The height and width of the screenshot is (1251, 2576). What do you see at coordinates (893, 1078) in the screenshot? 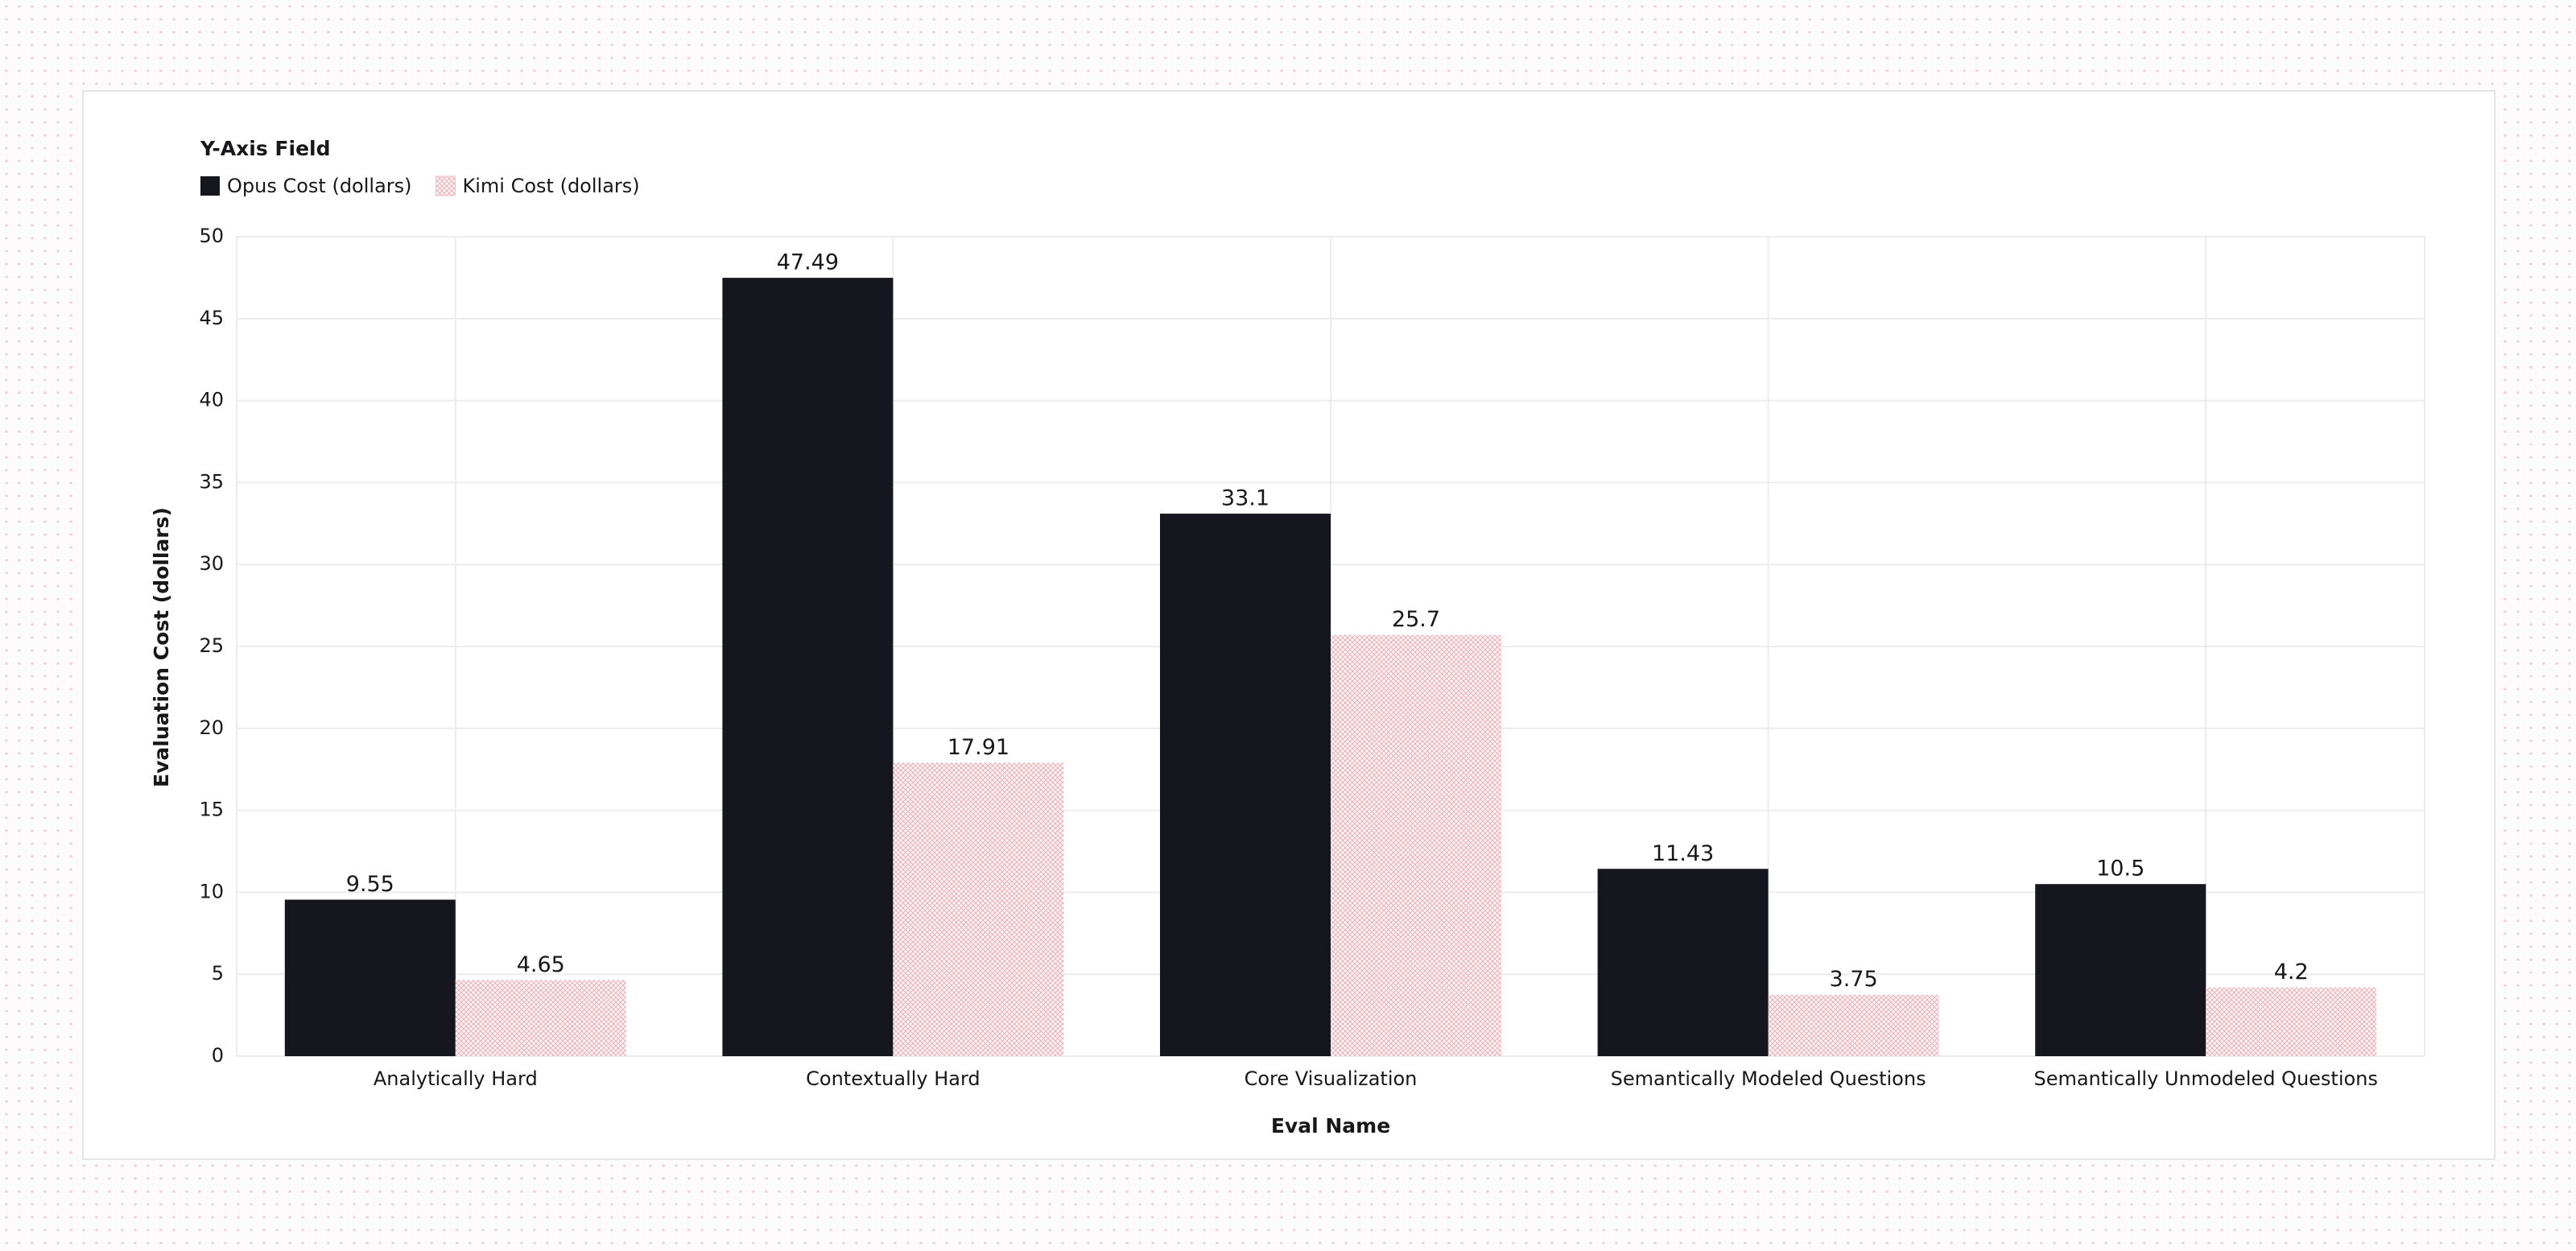
I see `x-tick-label: Contextually Hard` at bounding box center [893, 1078].